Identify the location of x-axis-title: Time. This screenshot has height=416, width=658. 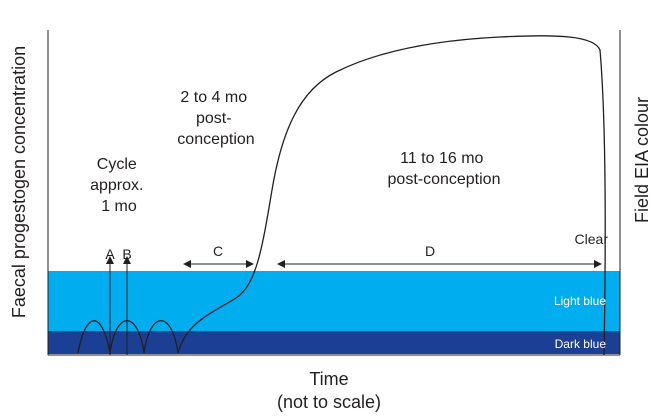
(328, 379).